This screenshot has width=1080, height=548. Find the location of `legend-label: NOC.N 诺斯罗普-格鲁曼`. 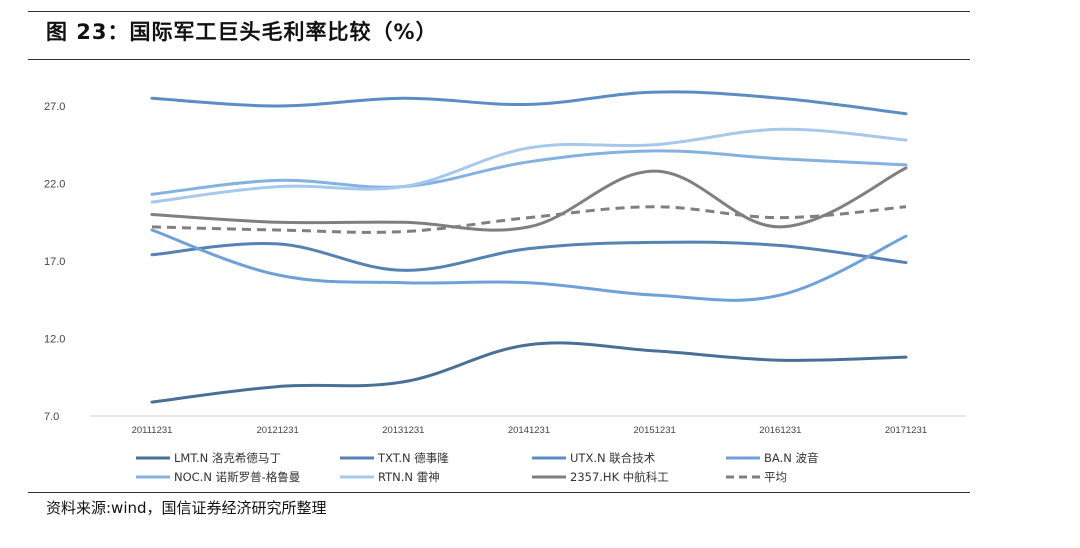

legend-label: NOC.N 诺斯罗普-格鲁曼 is located at coordinates (237, 477).